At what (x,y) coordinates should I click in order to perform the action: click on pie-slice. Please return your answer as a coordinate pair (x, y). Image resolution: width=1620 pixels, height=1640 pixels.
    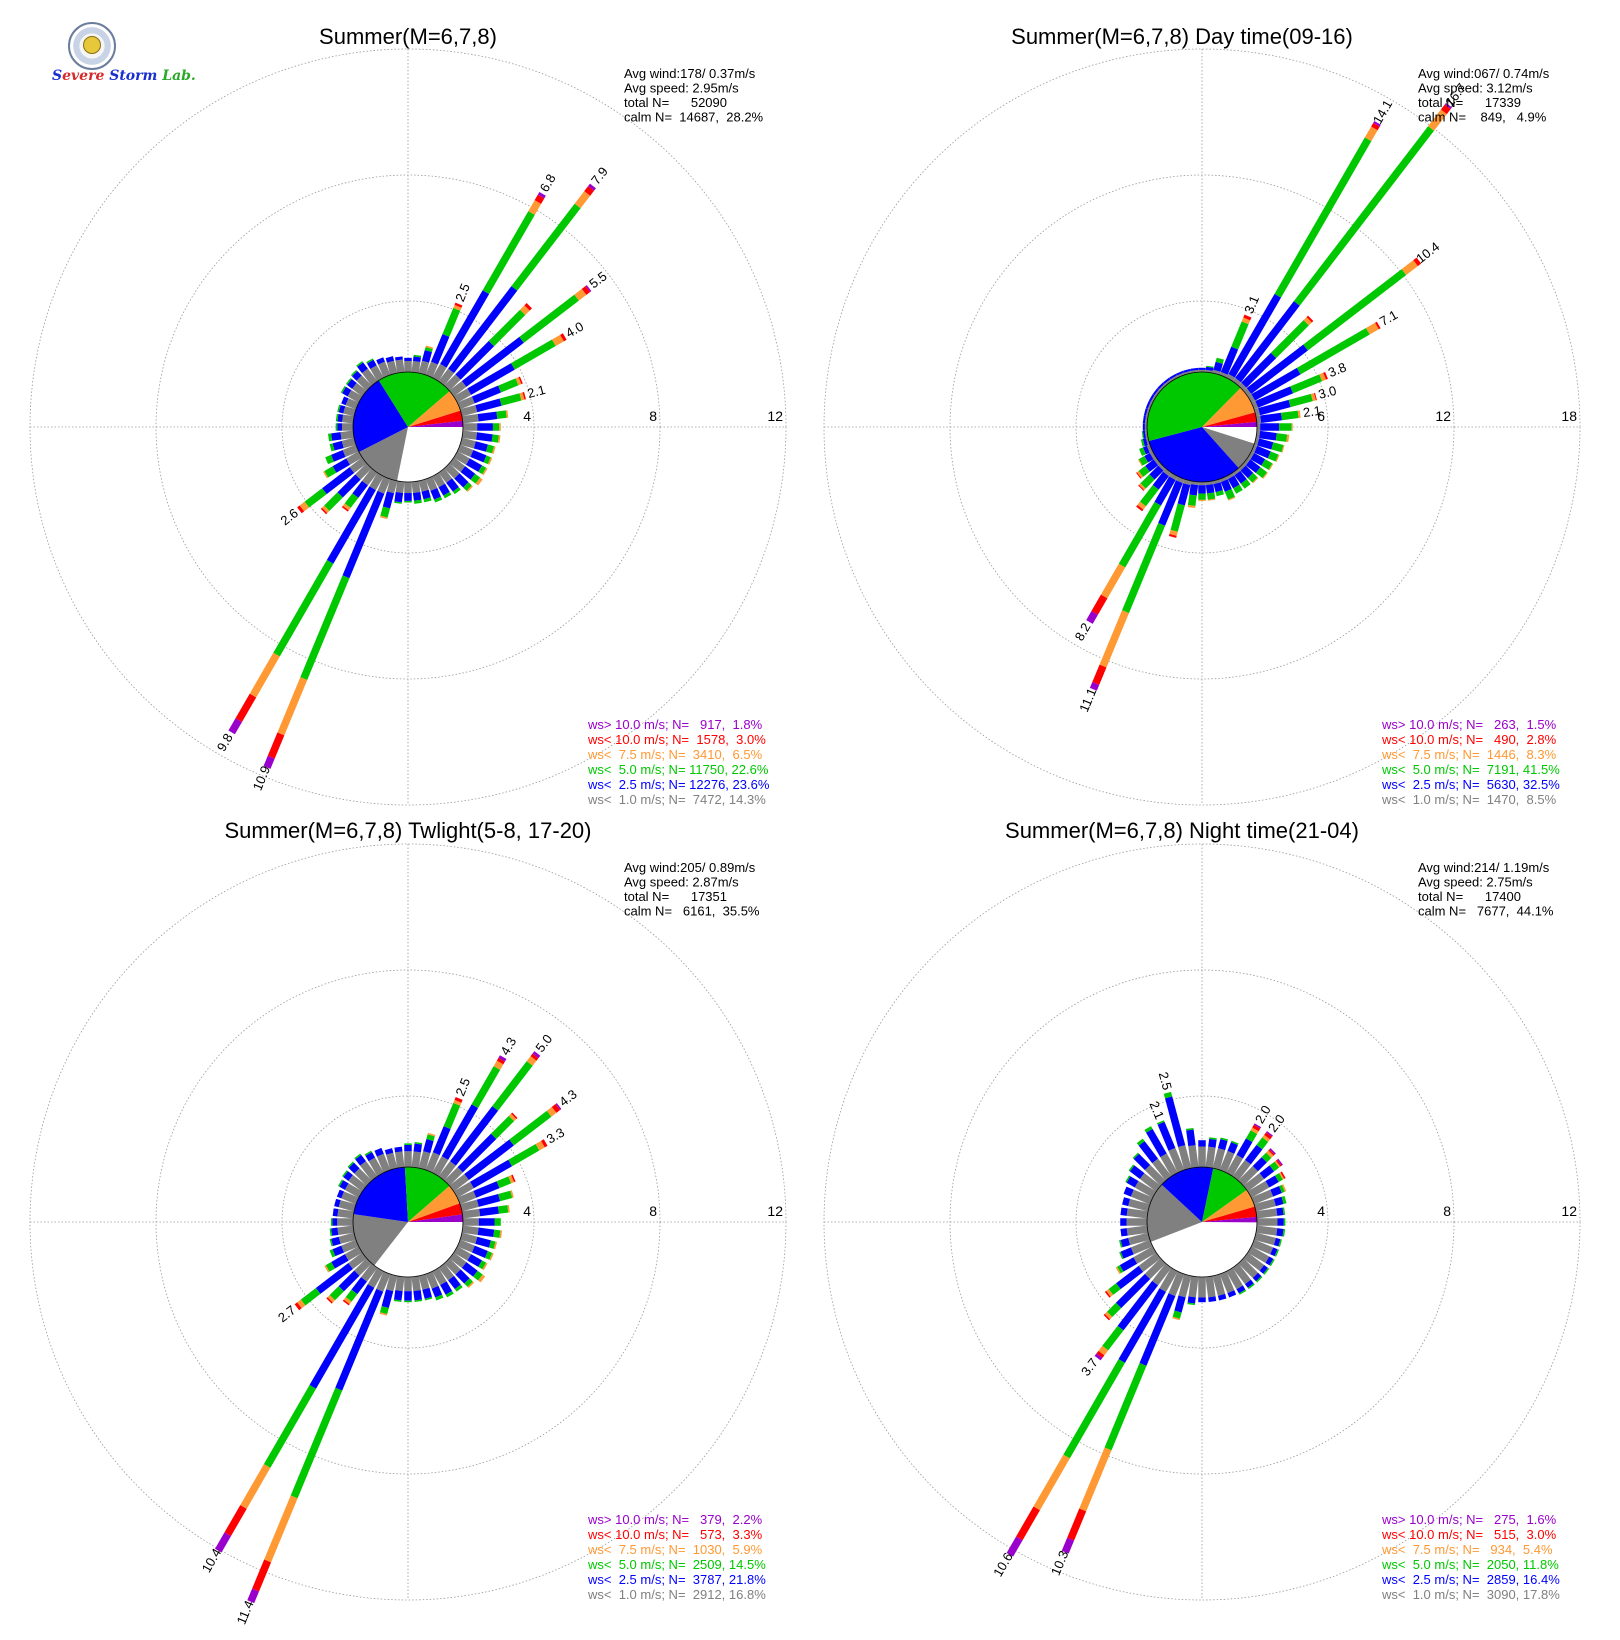
    Looking at the image, I should click on (1193, 455).